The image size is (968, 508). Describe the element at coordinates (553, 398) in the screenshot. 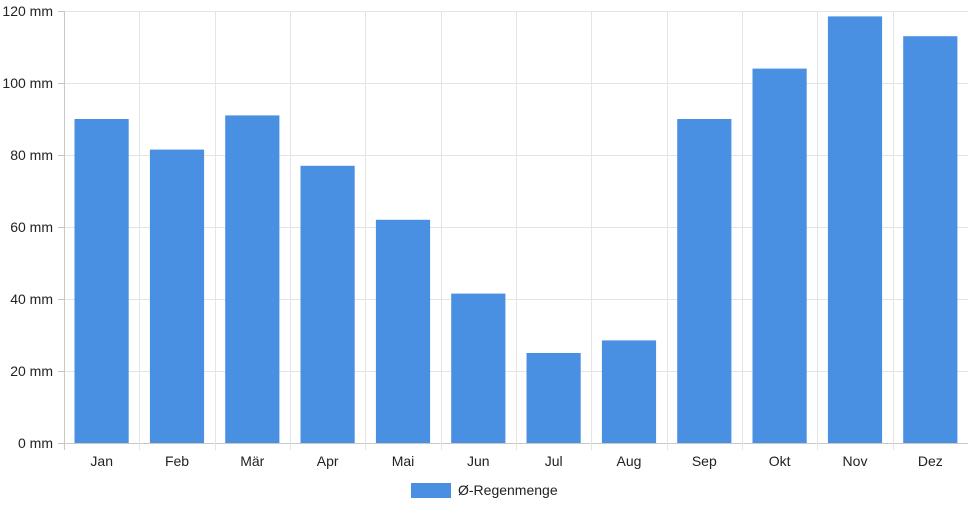

I see `bar-Jul` at that location.